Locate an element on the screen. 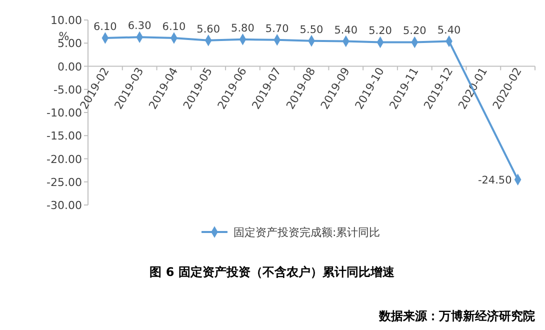 The image size is (545, 330). data-label: 5.60 is located at coordinates (208, 29).